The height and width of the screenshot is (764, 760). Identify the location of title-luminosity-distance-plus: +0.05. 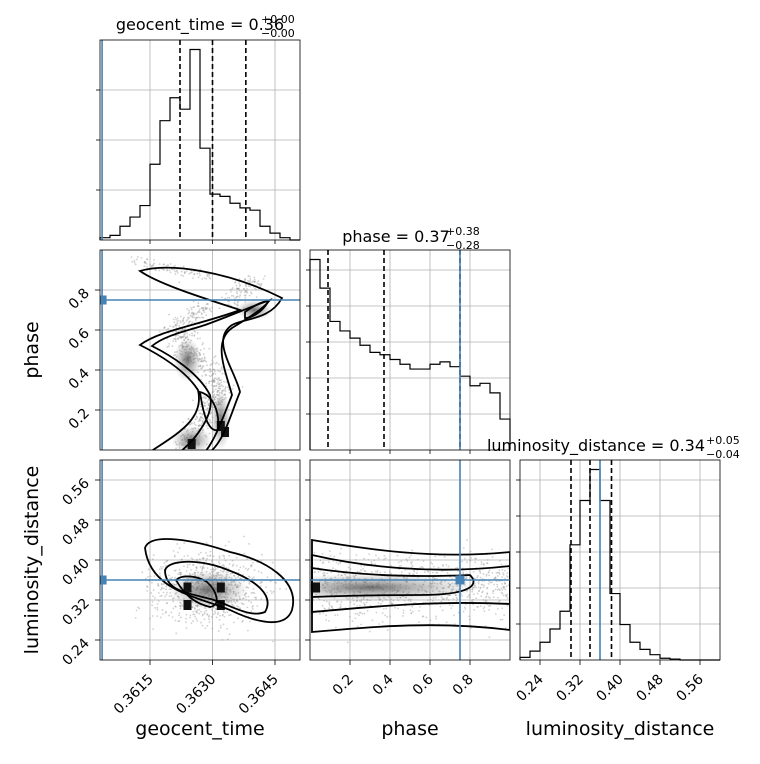
(723, 440).